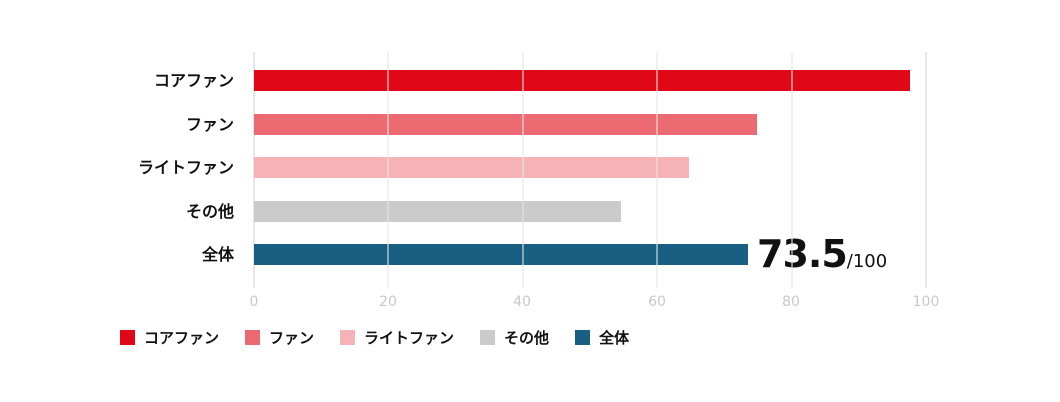 This screenshot has width=1060, height=402. What do you see at coordinates (217, 254) in the screenshot?
I see `category-label: 全体` at bounding box center [217, 254].